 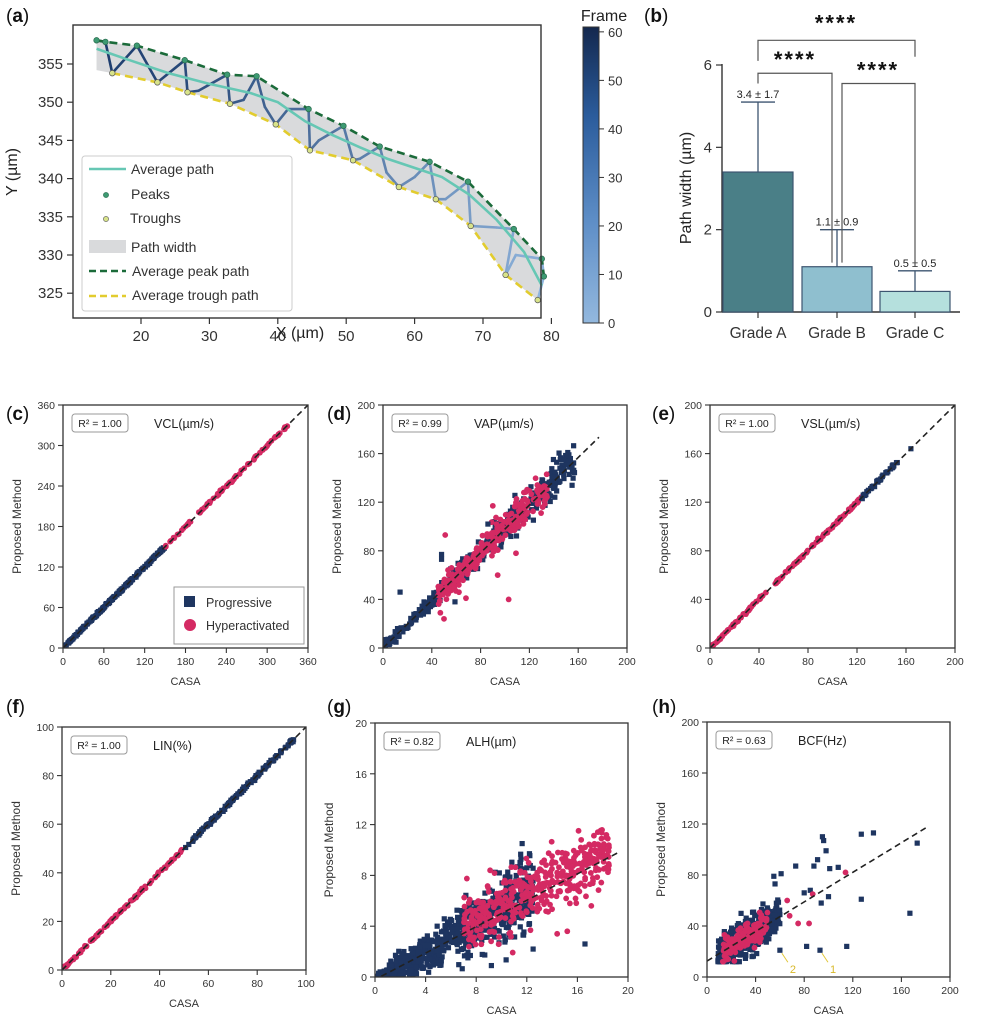 I want to click on y-tick-label: 100, so click(x=45, y=728).